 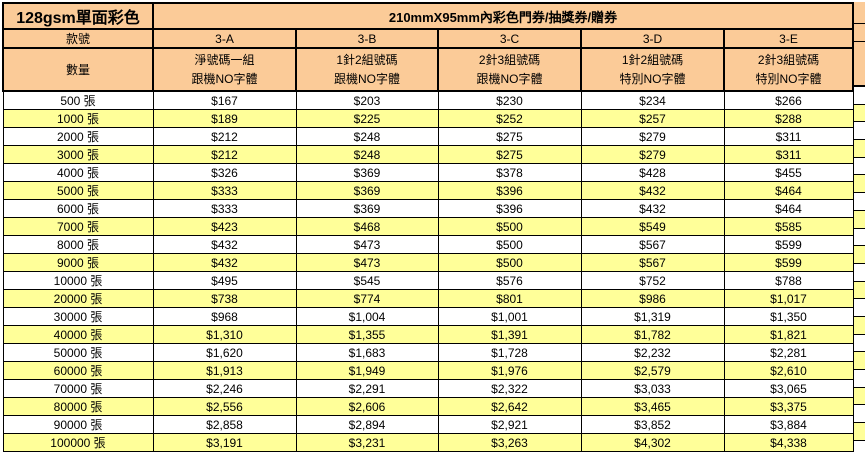 What do you see at coordinates (509, 298) in the screenshot?
I see `price-cell: $801` at bounding box center [509, 298].